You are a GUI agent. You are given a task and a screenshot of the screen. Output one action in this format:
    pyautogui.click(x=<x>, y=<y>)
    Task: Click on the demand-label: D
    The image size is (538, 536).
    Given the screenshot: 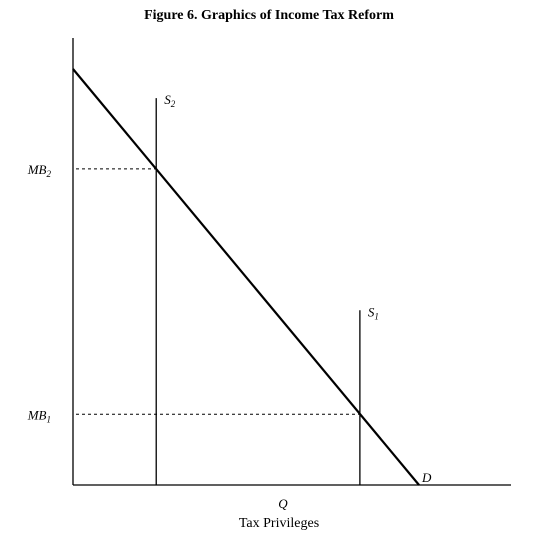 What is the action you would take?
    pyautogui.click(x=426, y=477)
    